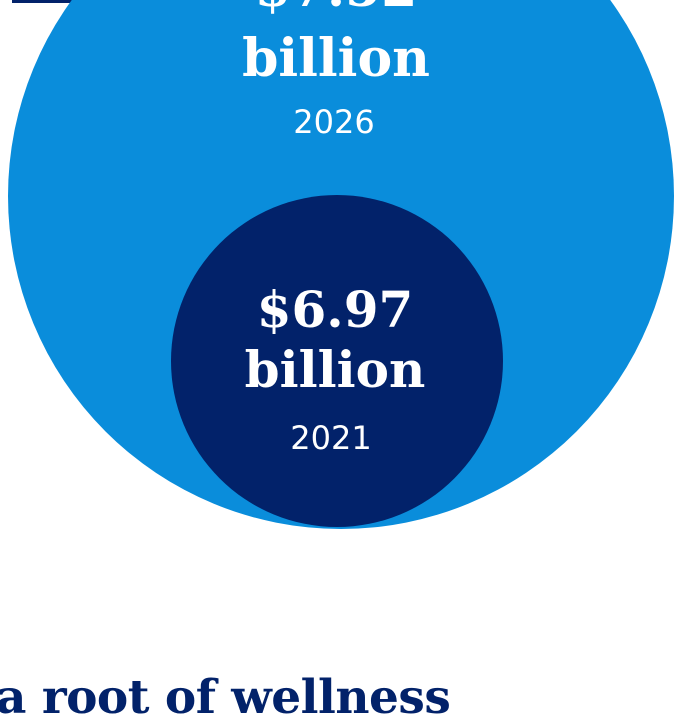 Image resolution: width=674 pixels, height=722 pixels. I want to click on value-label-2026: $7.52, so click(336, 9).